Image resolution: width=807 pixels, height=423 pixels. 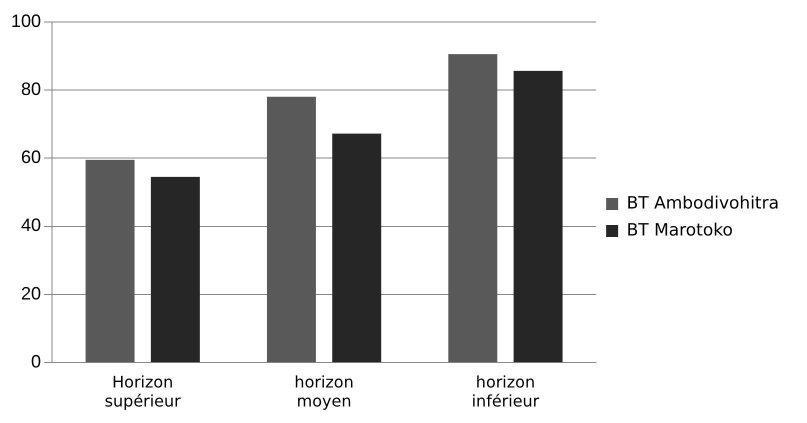 I want to click on y-tick-label: 0, so click(x=36, y=362).